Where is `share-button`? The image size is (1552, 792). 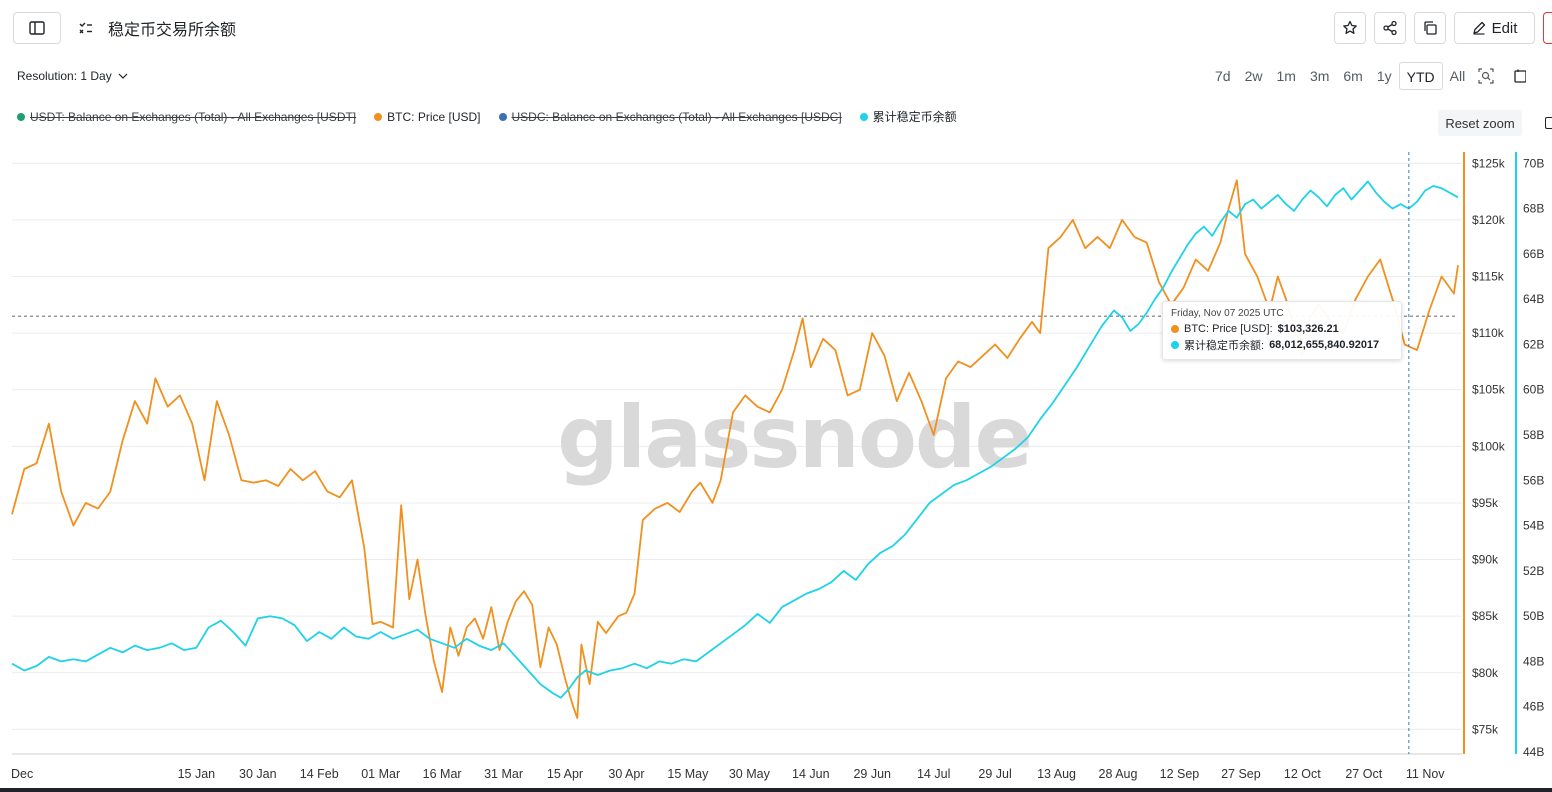 share-button is located at coordinates (1390, 28).